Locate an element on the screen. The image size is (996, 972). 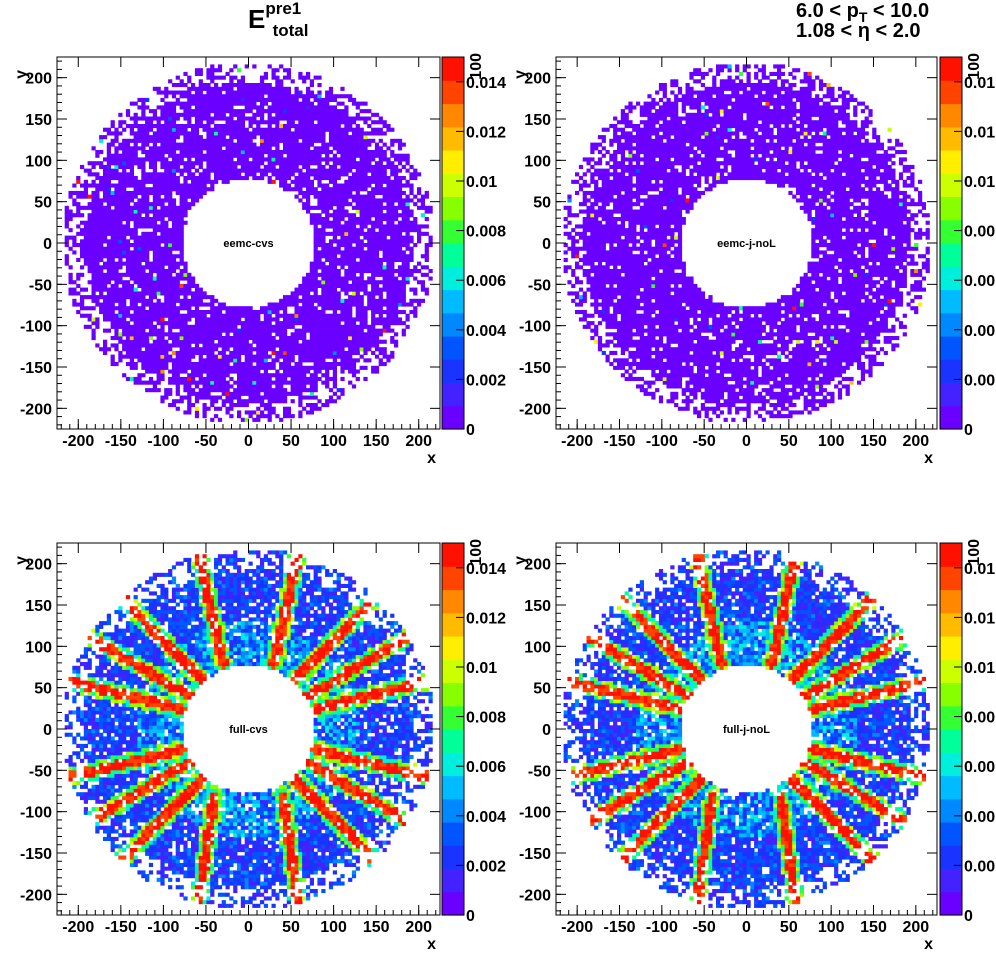
colorbar-tick-label: 0.002 is located at coordinates (486, 380).